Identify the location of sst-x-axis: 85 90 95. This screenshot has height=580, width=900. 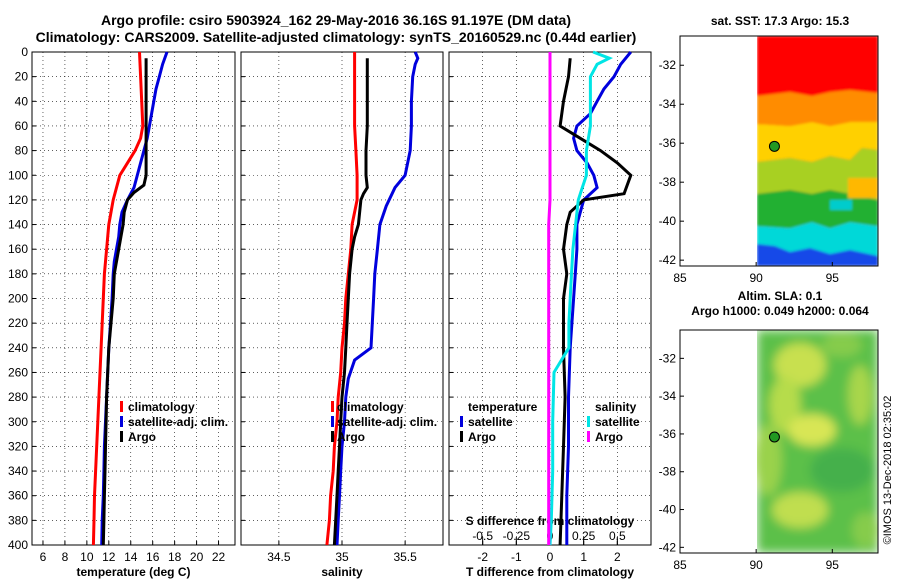
(756, 273).